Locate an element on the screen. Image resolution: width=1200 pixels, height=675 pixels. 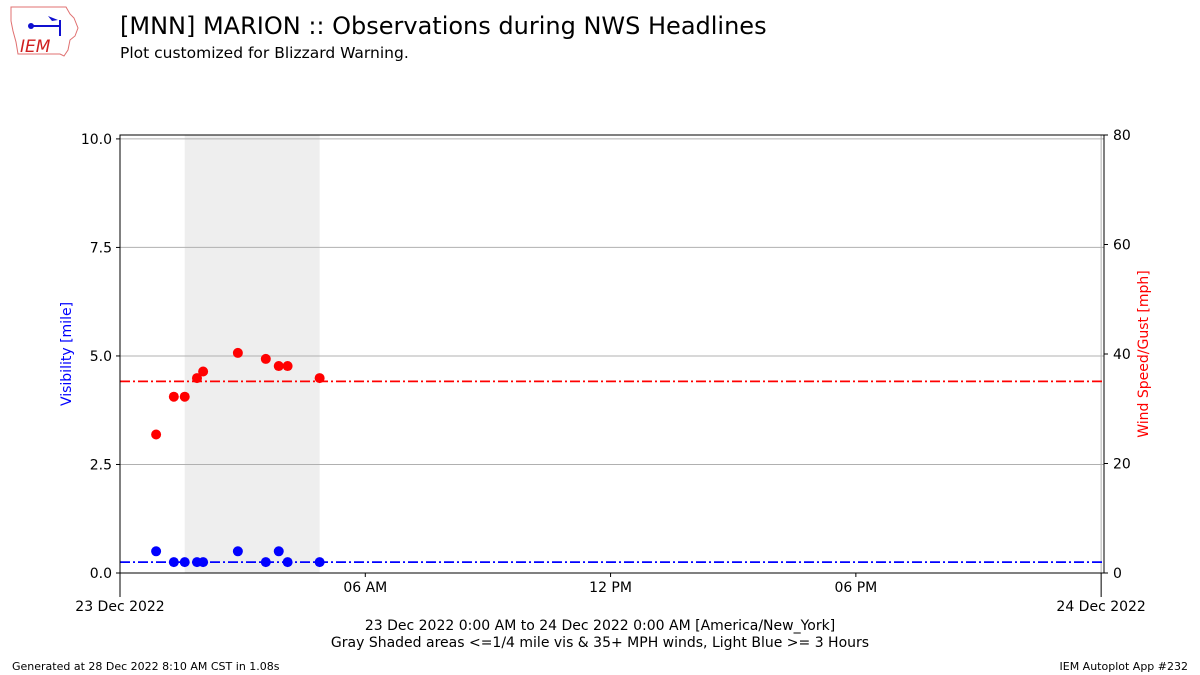
y-tick-label: 10.0 is located at coordinates (96, 140).